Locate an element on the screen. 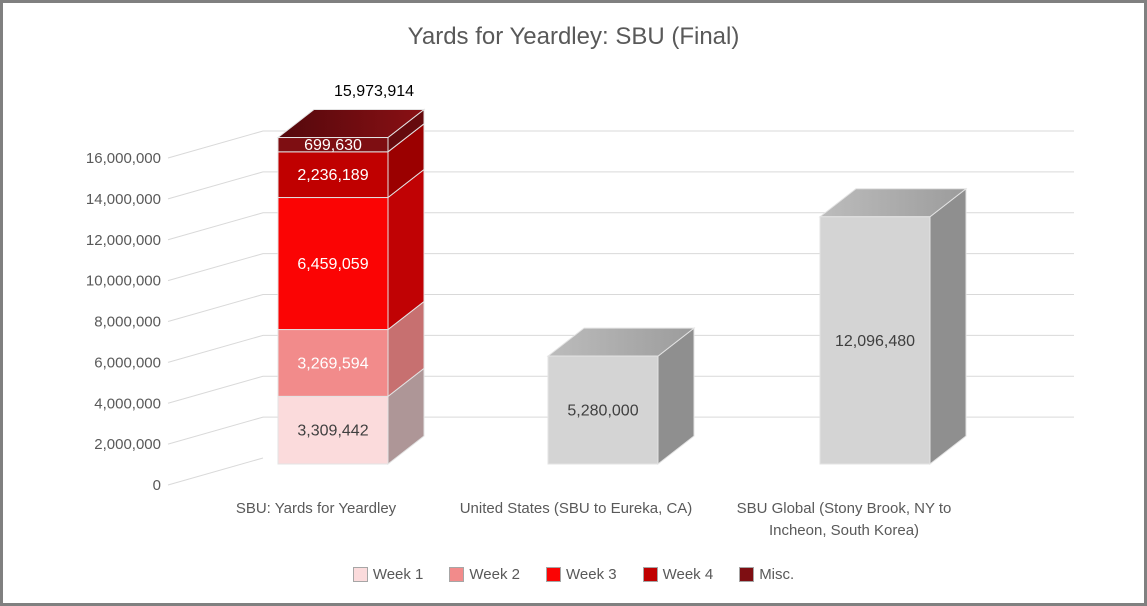 This screenshot has height=606, width=1147. data-label: 2,236,189 is located at coordinates (332, 175).